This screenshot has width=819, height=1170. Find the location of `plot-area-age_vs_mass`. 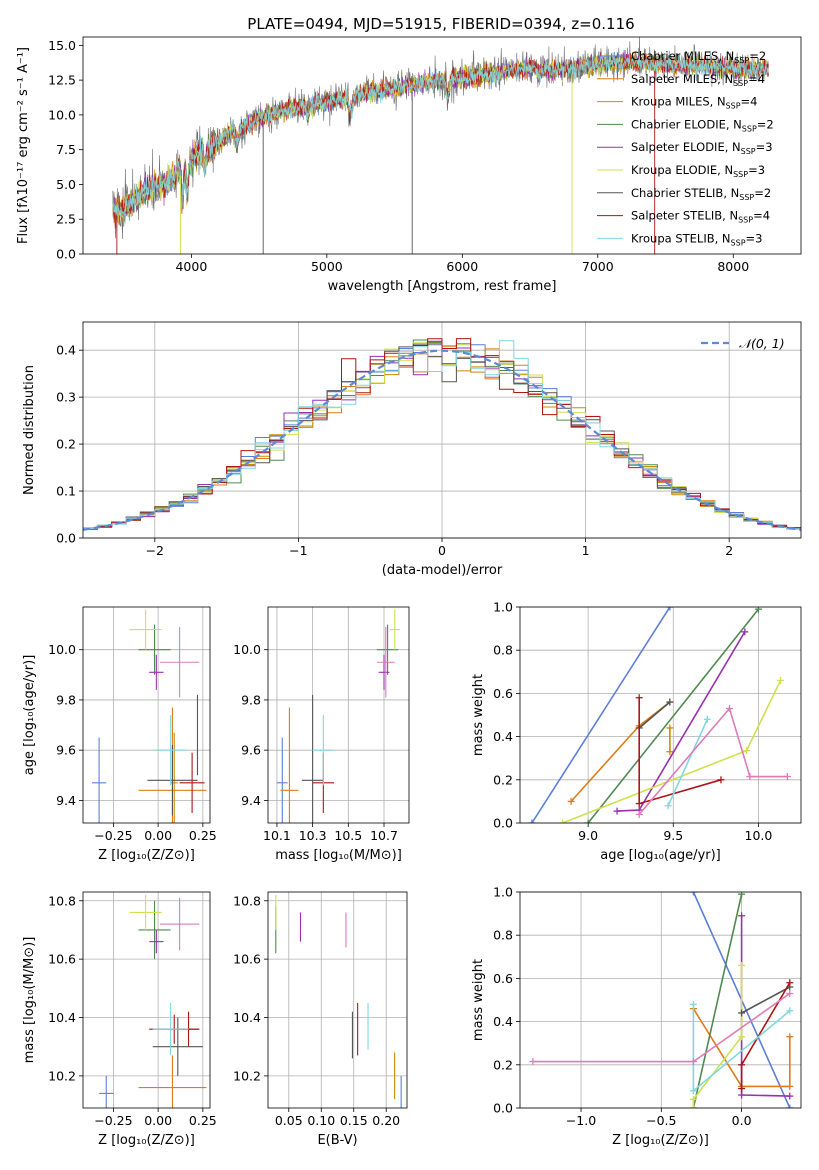

plot-area-age_vs_mass is located at coordinates (338, 716).